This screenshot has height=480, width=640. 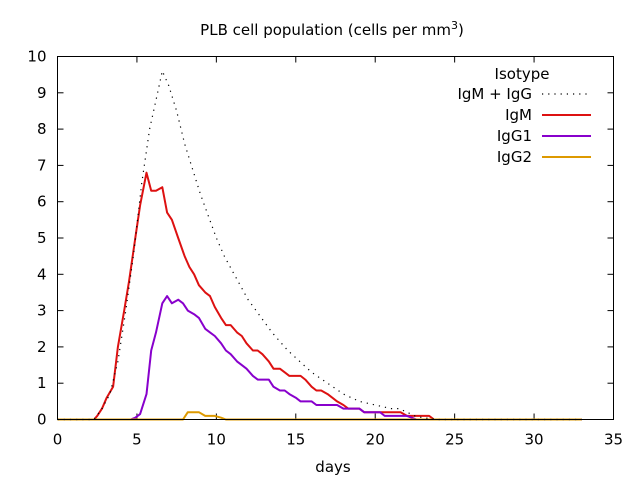 What do you see at coordinates (514, 157) in the screenshot?
I see `legend-label: IgG2` at bounding box center [514, 157].